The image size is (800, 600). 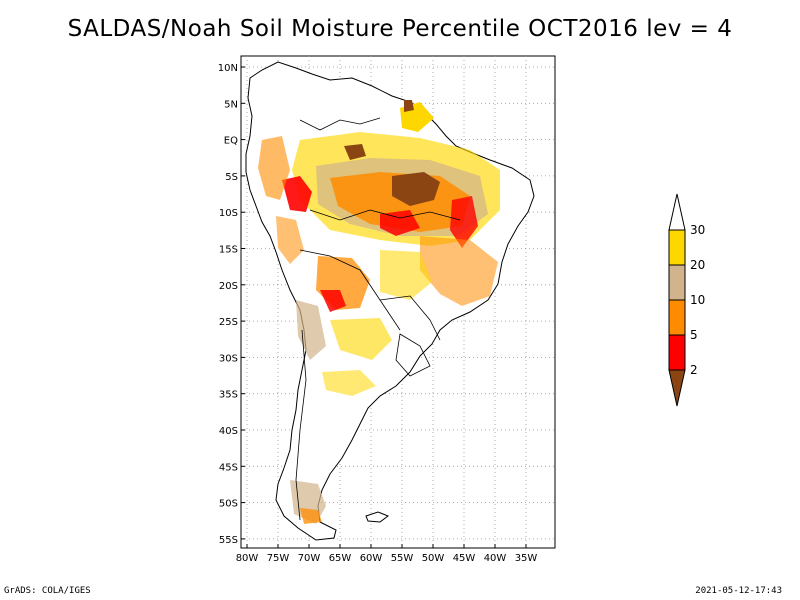 What do you see at coordinates (228, 304) in the screenshot?
I see `latitude-labels: 10N 5N EQ 5S 10S 15S 20S 25S 30S 35S 40S 45S 50S 55S` at bounding box center [228, 304].